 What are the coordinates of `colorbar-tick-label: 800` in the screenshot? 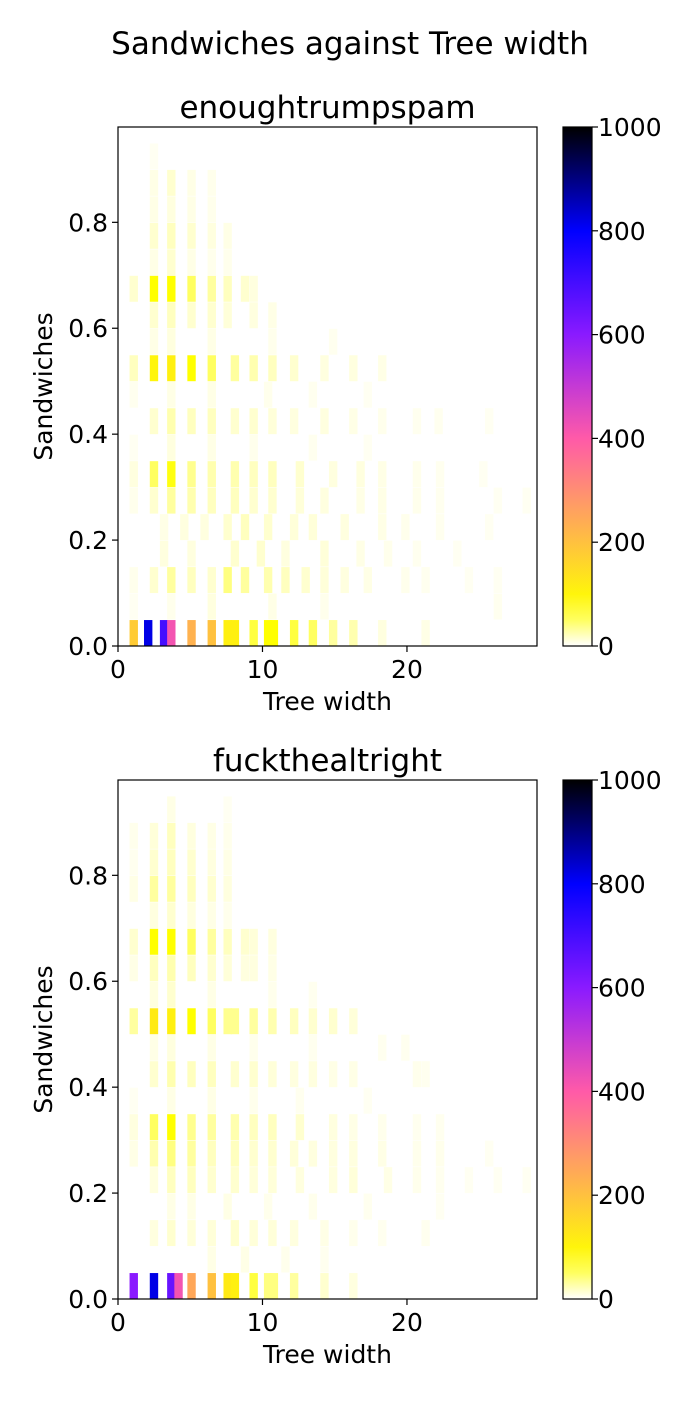 It's located at (622, 231).